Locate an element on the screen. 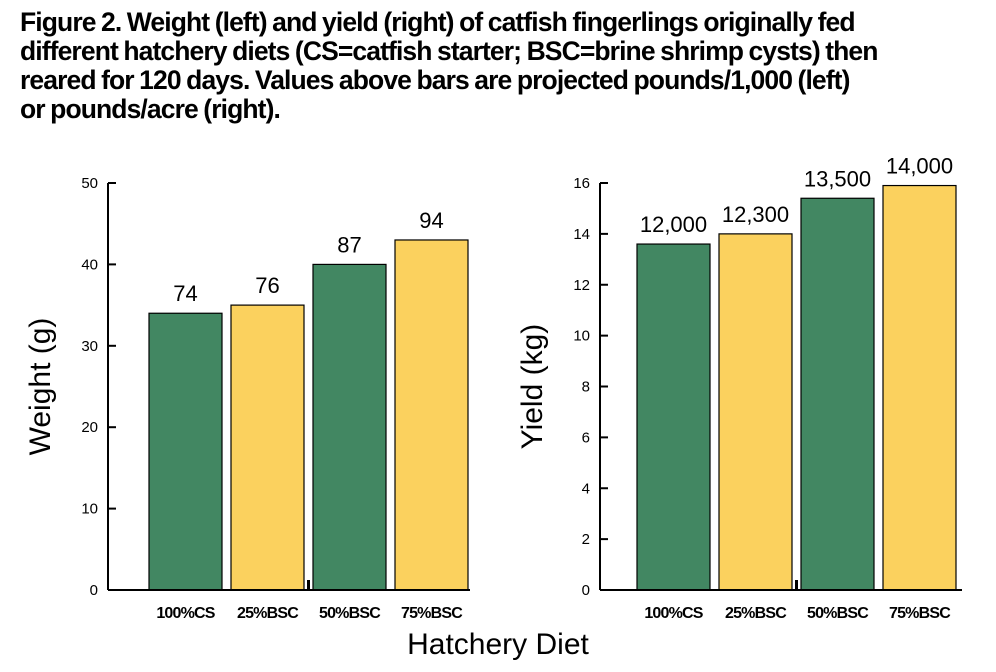 The image size is (996, 672). weight-x-tick-label-2: 25%BSC is located at coordinates (268, 613).